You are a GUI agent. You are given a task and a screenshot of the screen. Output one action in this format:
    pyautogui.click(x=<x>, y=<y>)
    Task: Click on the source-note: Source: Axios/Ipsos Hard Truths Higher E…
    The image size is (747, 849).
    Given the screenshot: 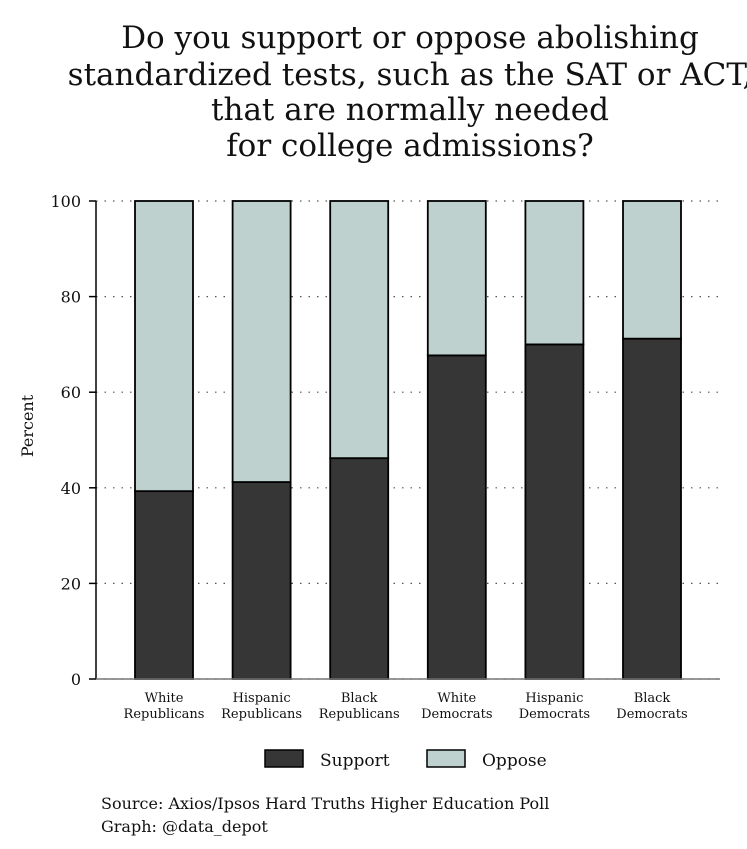 What is the action you would take?
    pyautogui.click(x=325, y=815)
    